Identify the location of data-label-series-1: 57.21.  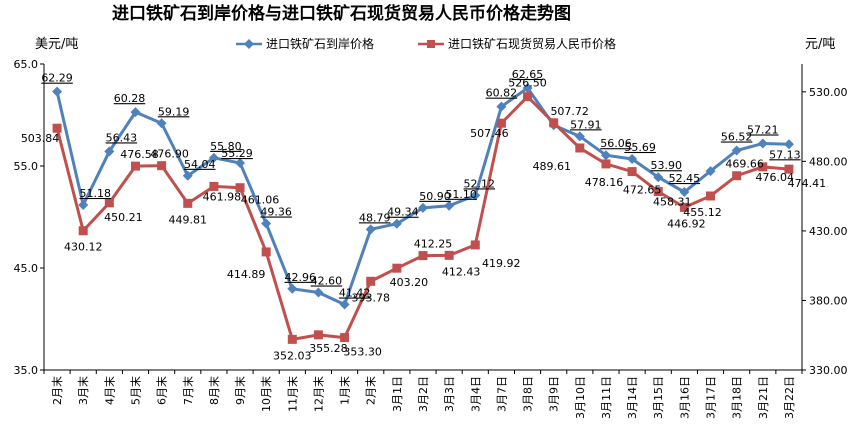
(763, 129).